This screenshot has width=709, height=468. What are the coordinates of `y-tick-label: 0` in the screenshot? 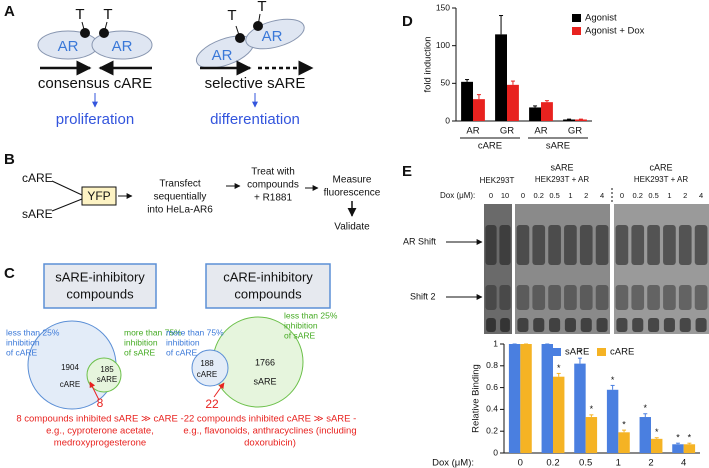 It's located at (495, 452).